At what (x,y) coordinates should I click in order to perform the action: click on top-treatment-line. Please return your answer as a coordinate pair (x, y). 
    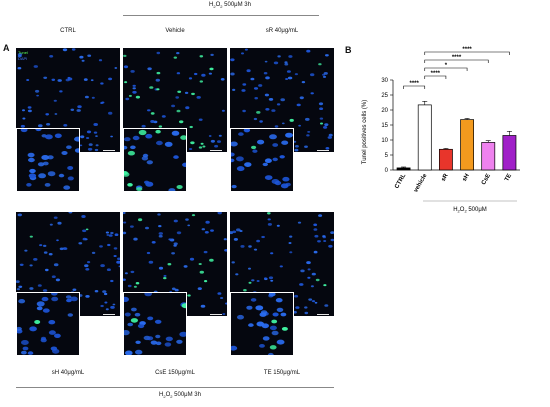
    Looking at the image, I should click on (221, 15).